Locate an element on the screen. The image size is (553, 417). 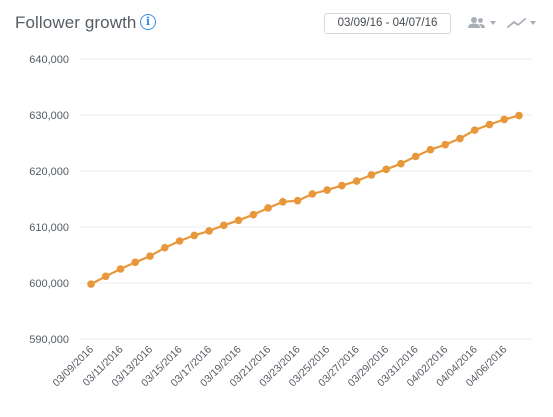
audience-dropdown is located at coordinates (482, 23).